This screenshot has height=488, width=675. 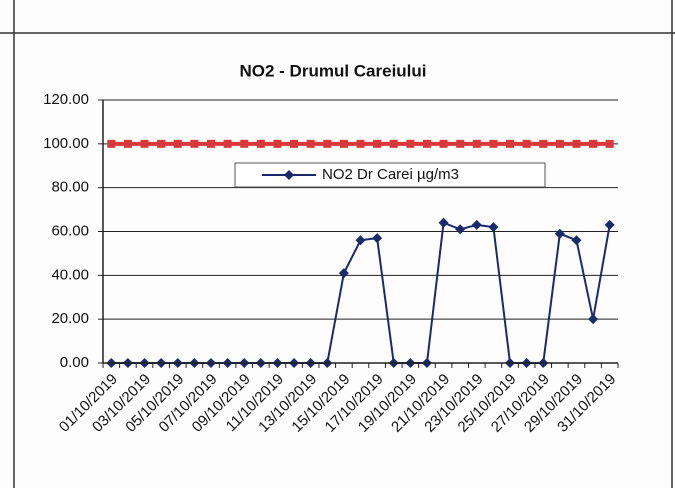 What do you see at coordinates (66, 143) in the screenshot?
I see `y-tick-label: 100.00` at bounding box center [66, 143].